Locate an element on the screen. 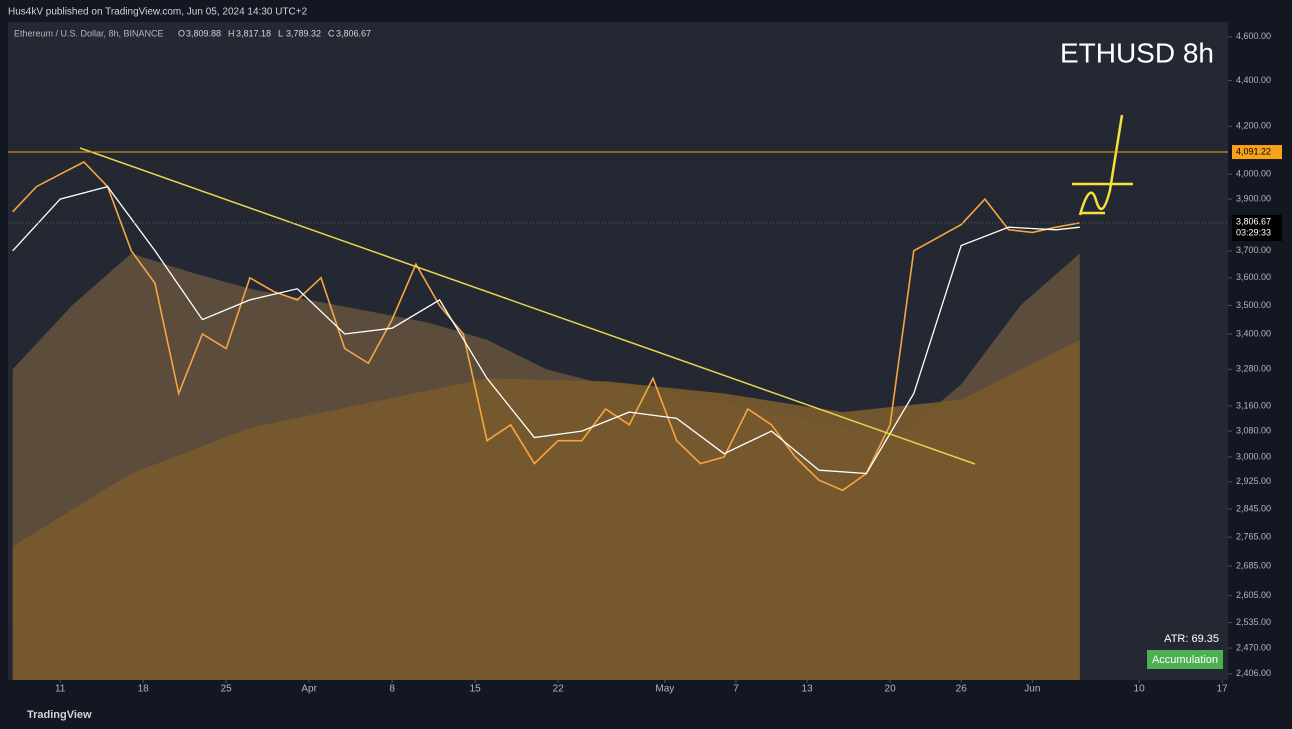 This screenshot has height=729, width=1292. y-tick-label: 3,080.00 is located at coordinates (1253, 430).